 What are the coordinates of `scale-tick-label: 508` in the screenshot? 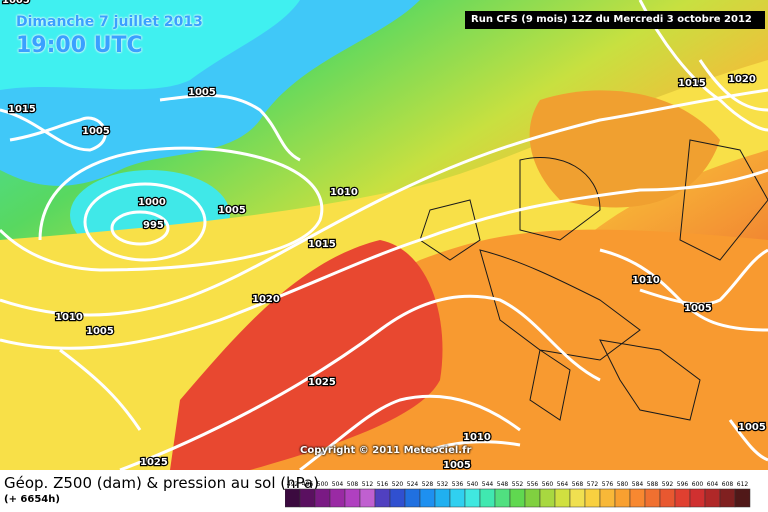 It's located at (353, 484).